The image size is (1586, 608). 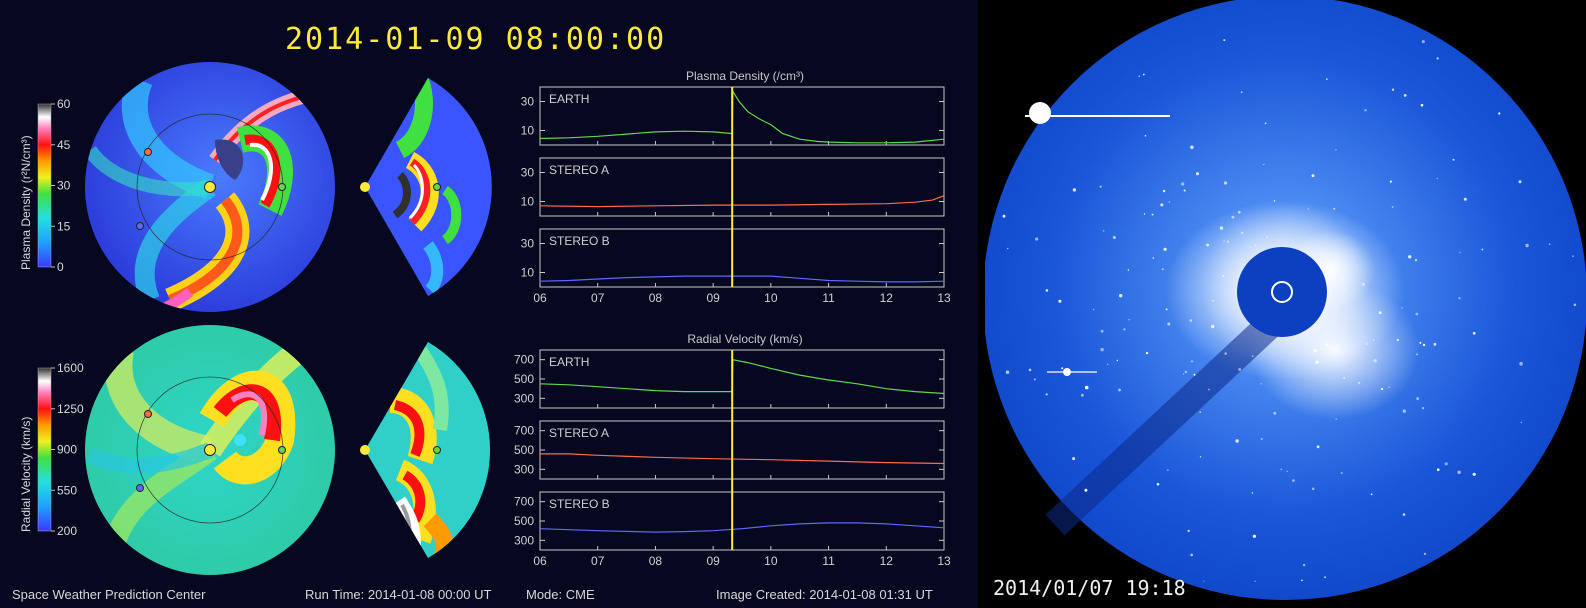 I want to click on x-tick-label: 12, so click(x=887, y=298).